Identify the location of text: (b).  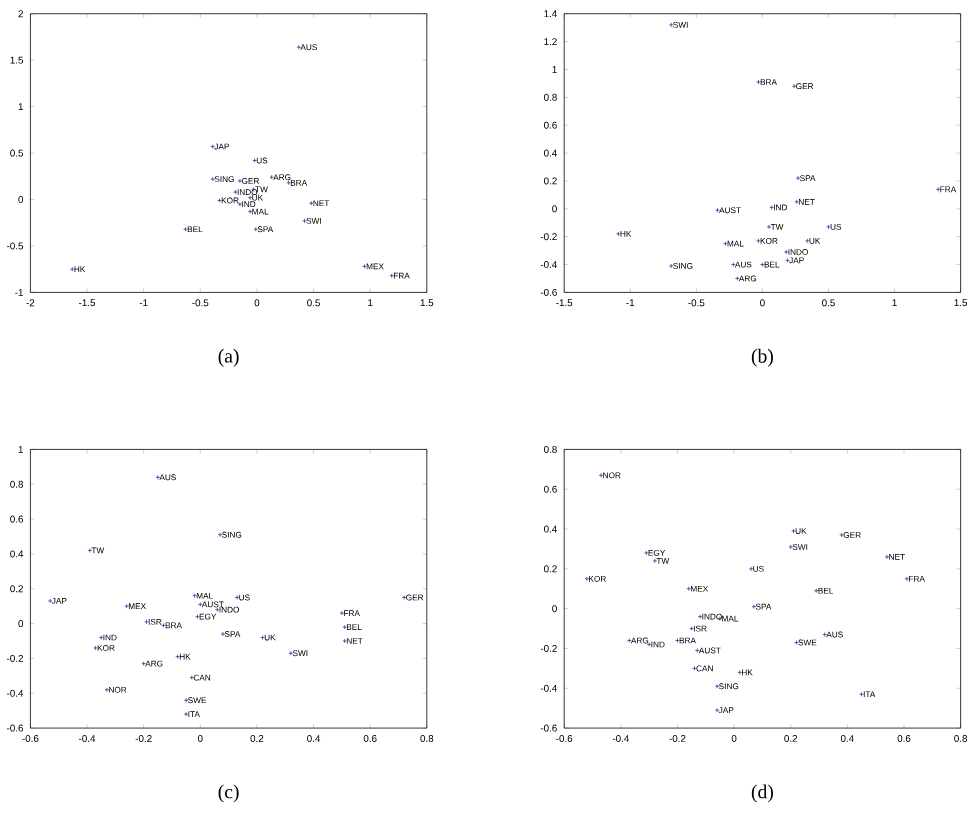
(762, 357).